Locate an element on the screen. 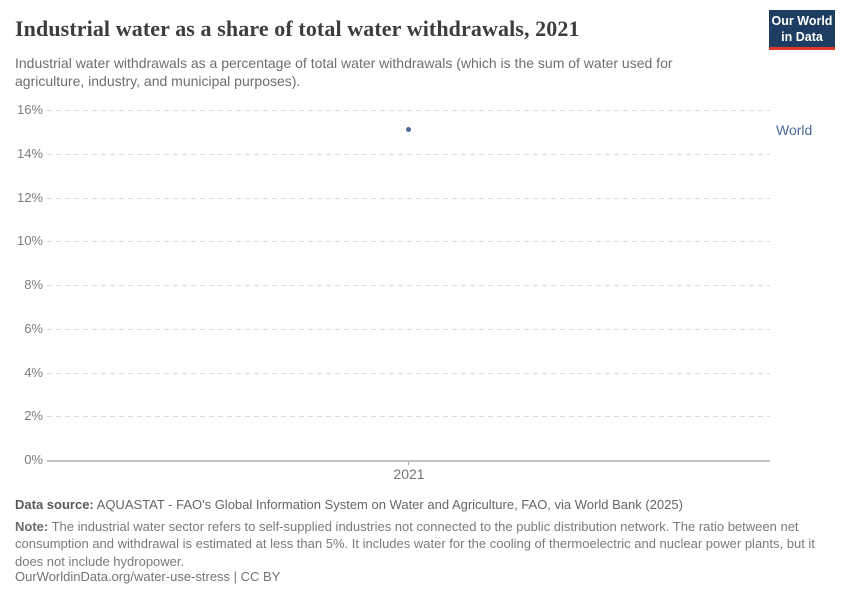  data-source-label: Data source: is located at coordinates (54, 504).